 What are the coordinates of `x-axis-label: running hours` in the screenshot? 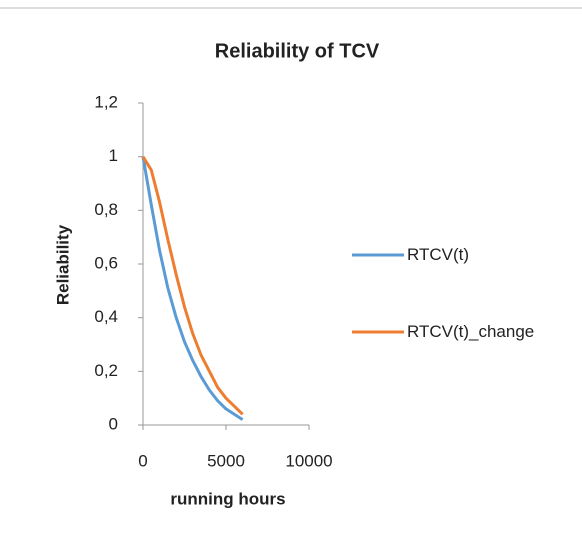 It's located at (227, 498).